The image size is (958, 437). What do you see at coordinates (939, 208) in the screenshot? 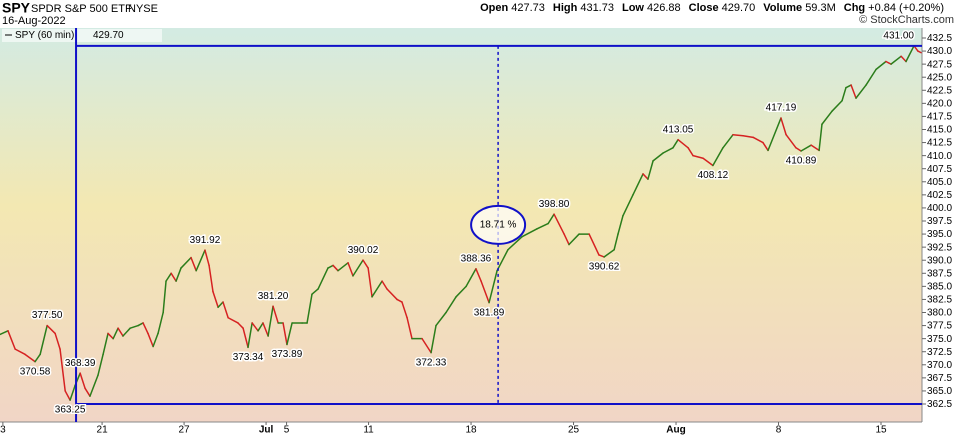
I see `y-tick-label: 400.0` at bounding box center [939, 208].